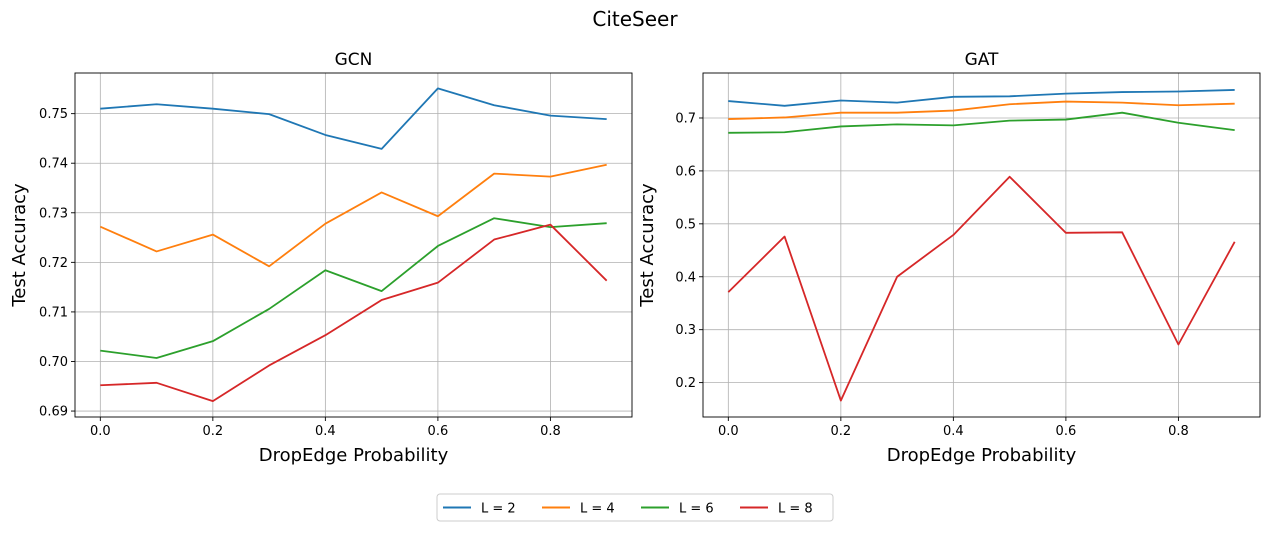  What do you see at coordinates (53, 263) in the screenshot?
I see `y-tick-label: 0.72` at bounding box center [53, 263].